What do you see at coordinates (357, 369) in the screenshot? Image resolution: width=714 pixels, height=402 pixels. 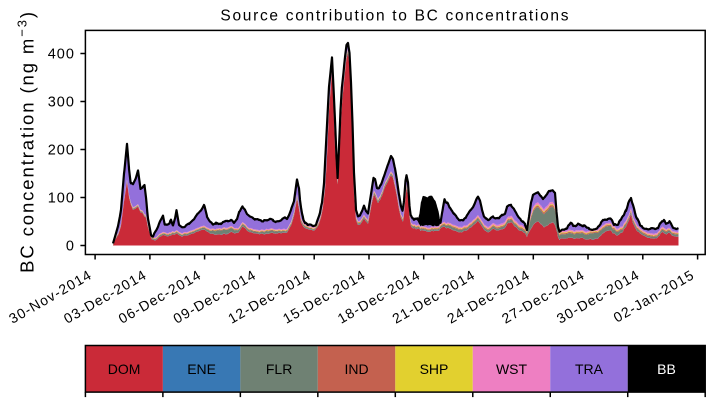 I see `svg-text: IND` at bounding box center [357, 369].